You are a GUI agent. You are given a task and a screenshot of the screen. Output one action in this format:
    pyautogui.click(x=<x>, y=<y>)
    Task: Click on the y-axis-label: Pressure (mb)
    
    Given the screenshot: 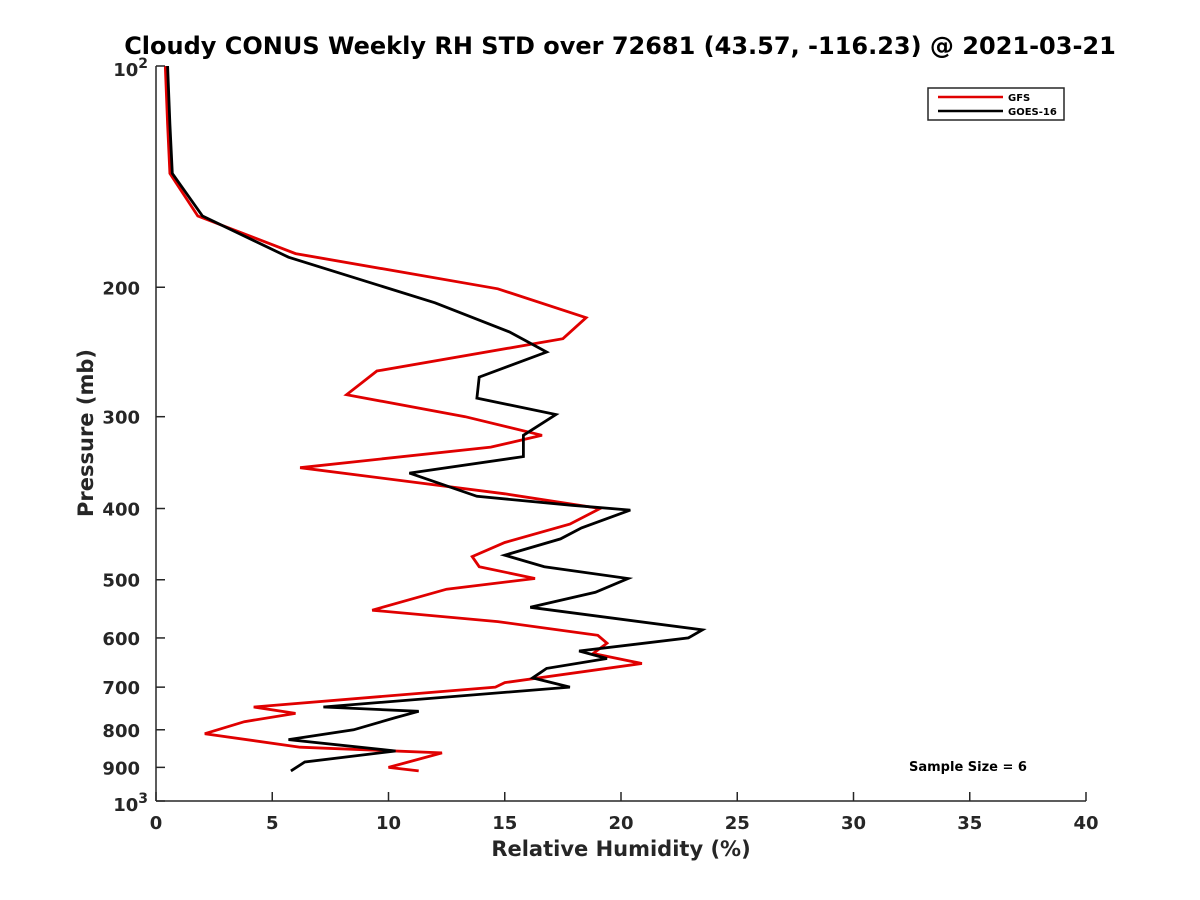 What is the action you would take?
    pyautogui.click(x=86, y=433)
    